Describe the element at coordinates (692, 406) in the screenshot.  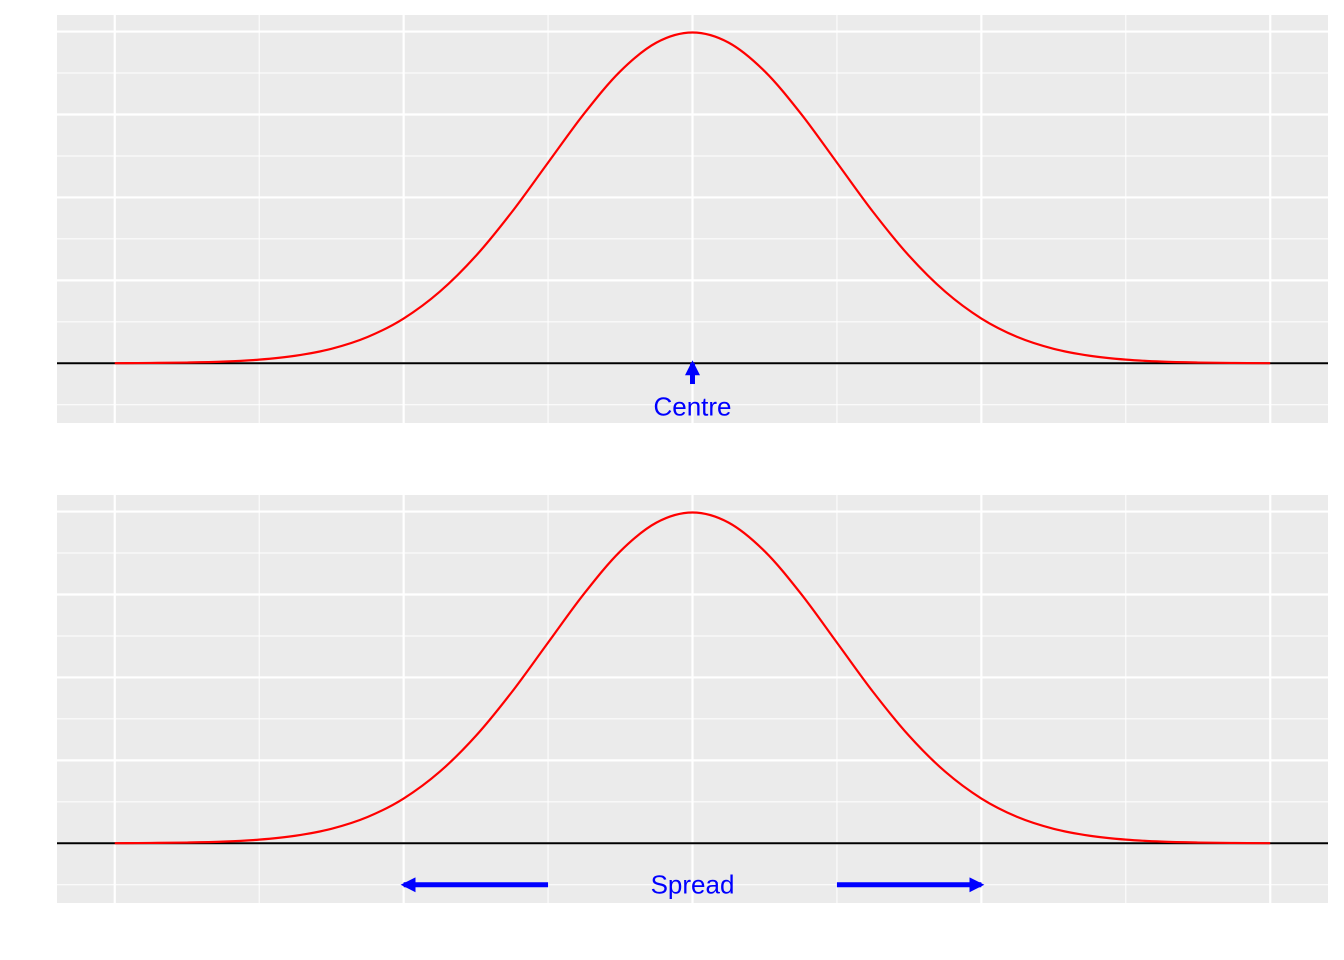
I see `annotation: Centre` at that location.